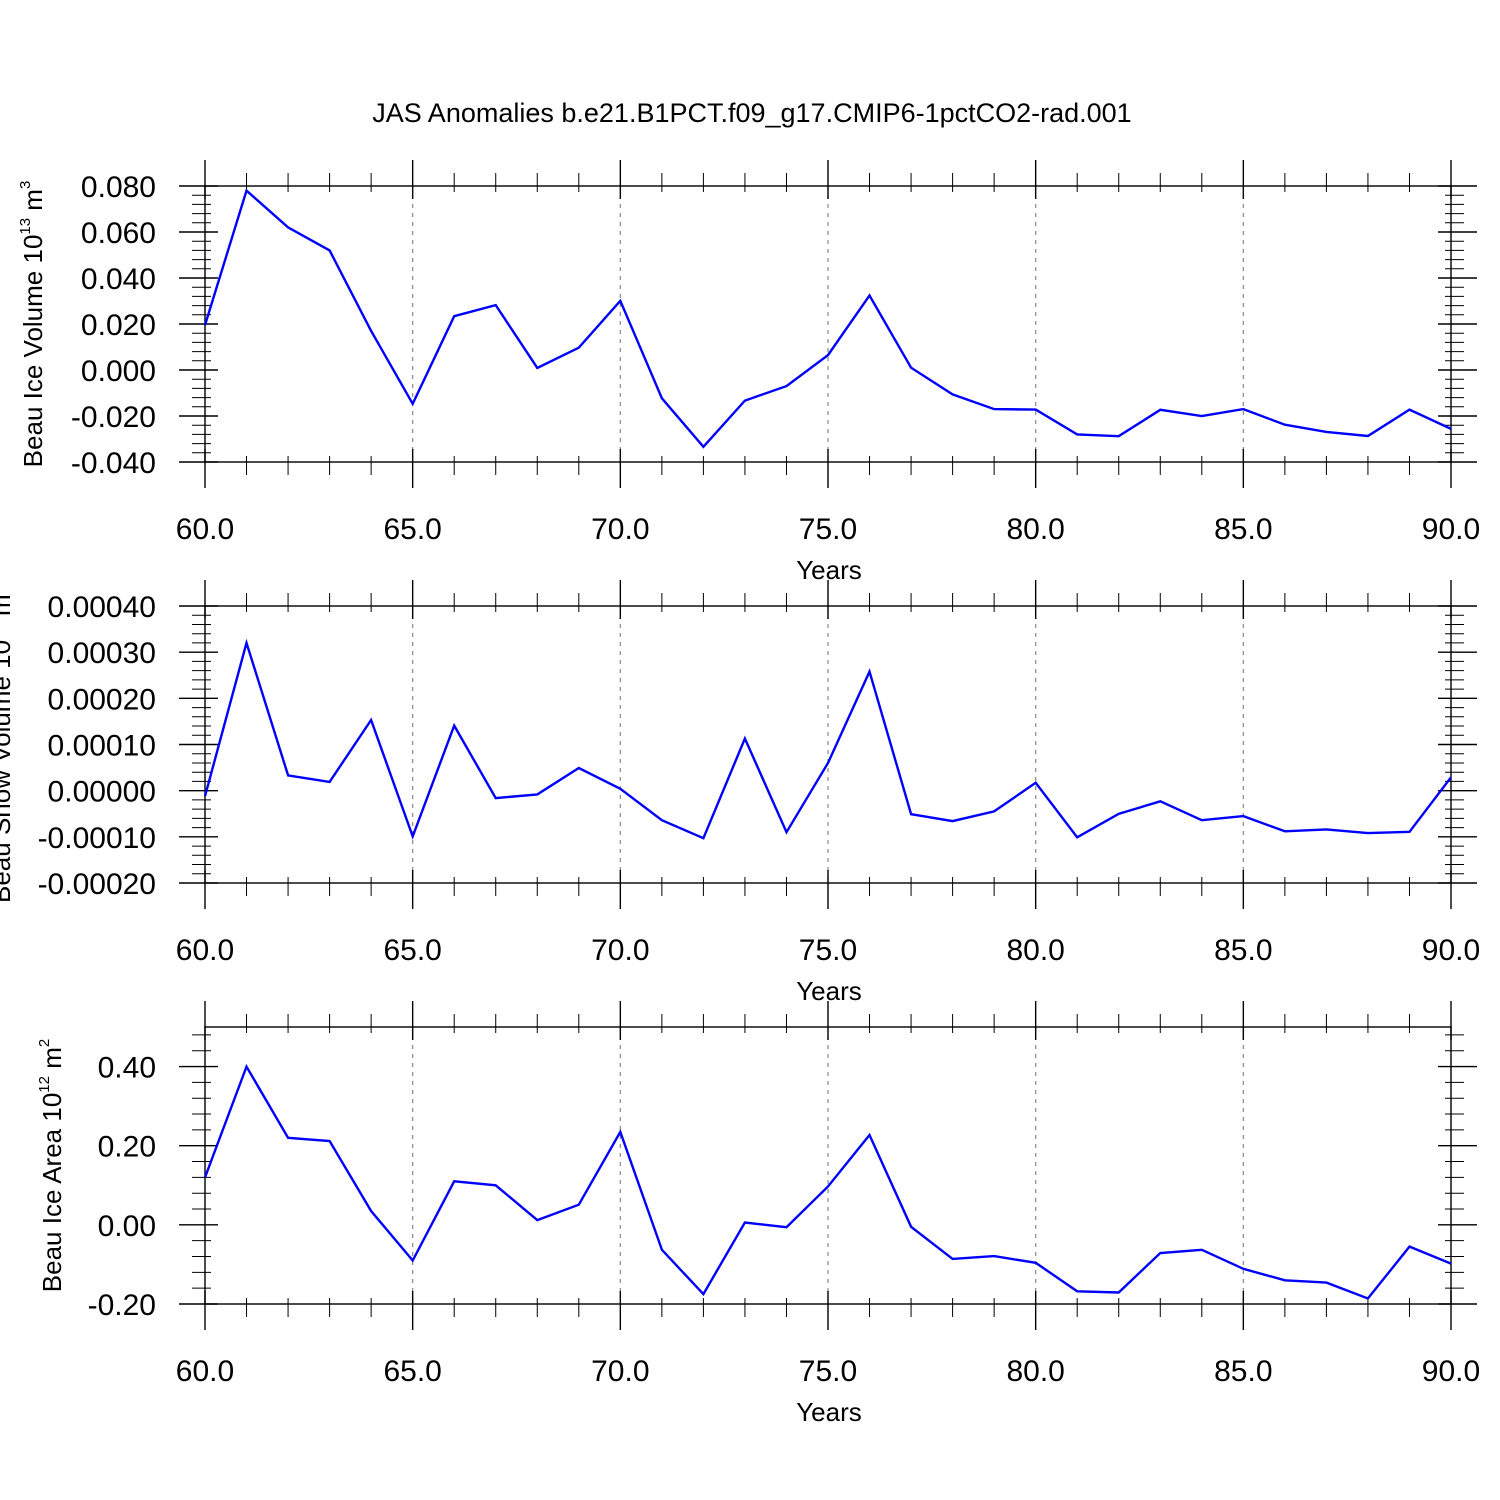  What do you see at coordinates (118, 371) in the screenshot?
I see `y-tick-label: 0.000` at bounding box center [118, 371].